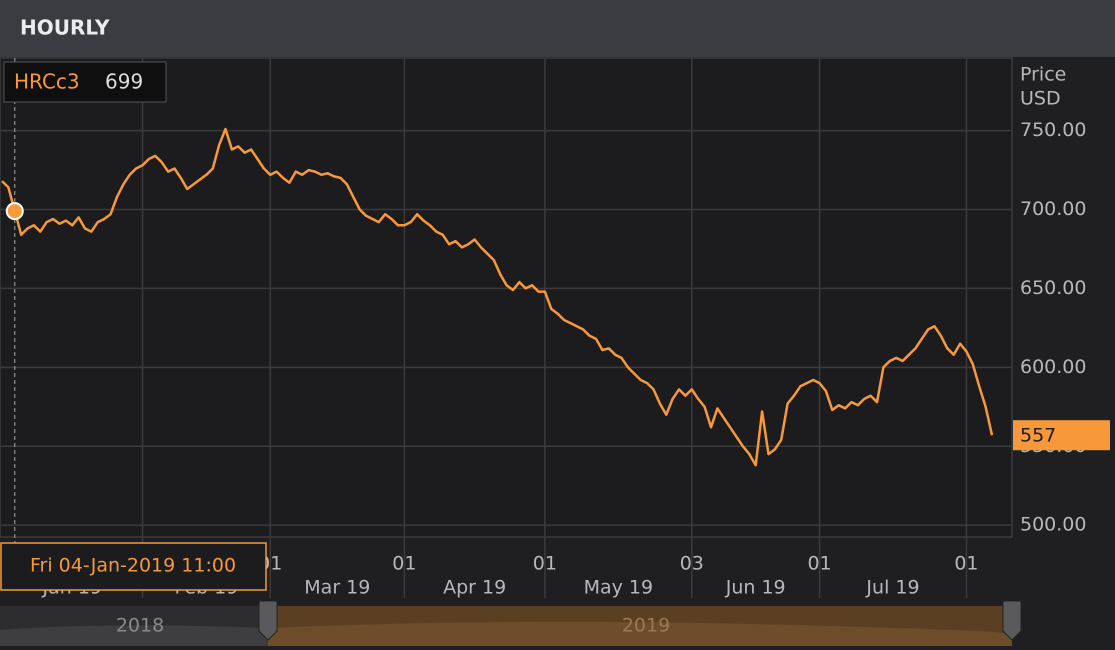 The image size is (1115, 650). I want to click on last-value-label: 557, so click(1038, 436).